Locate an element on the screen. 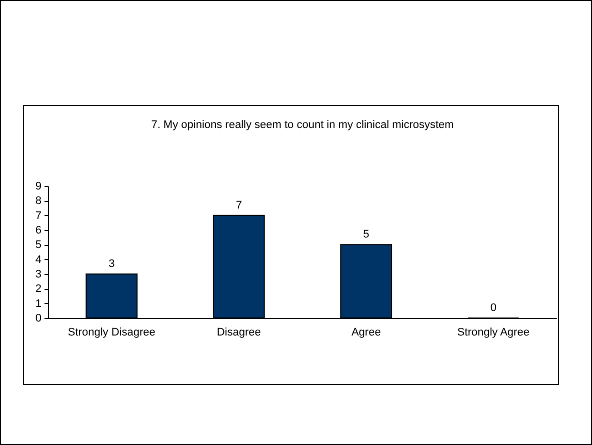 This screenshot has width=592, height=445. y-tick-label: 3 is located at coordinates (38, 274).